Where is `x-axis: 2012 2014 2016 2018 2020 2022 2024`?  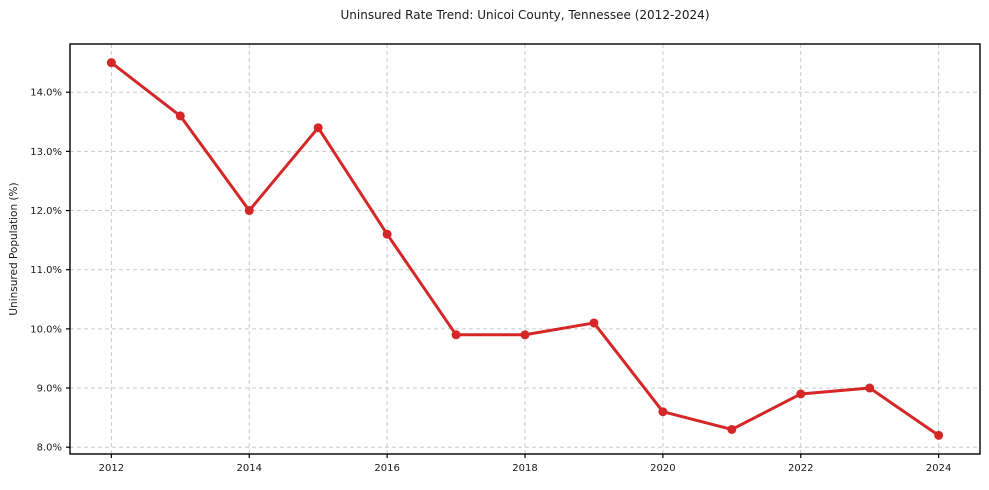
x-axis: 2012 2014 2016 2018 2020 2022 2024 is located at coordinates (525, 464).